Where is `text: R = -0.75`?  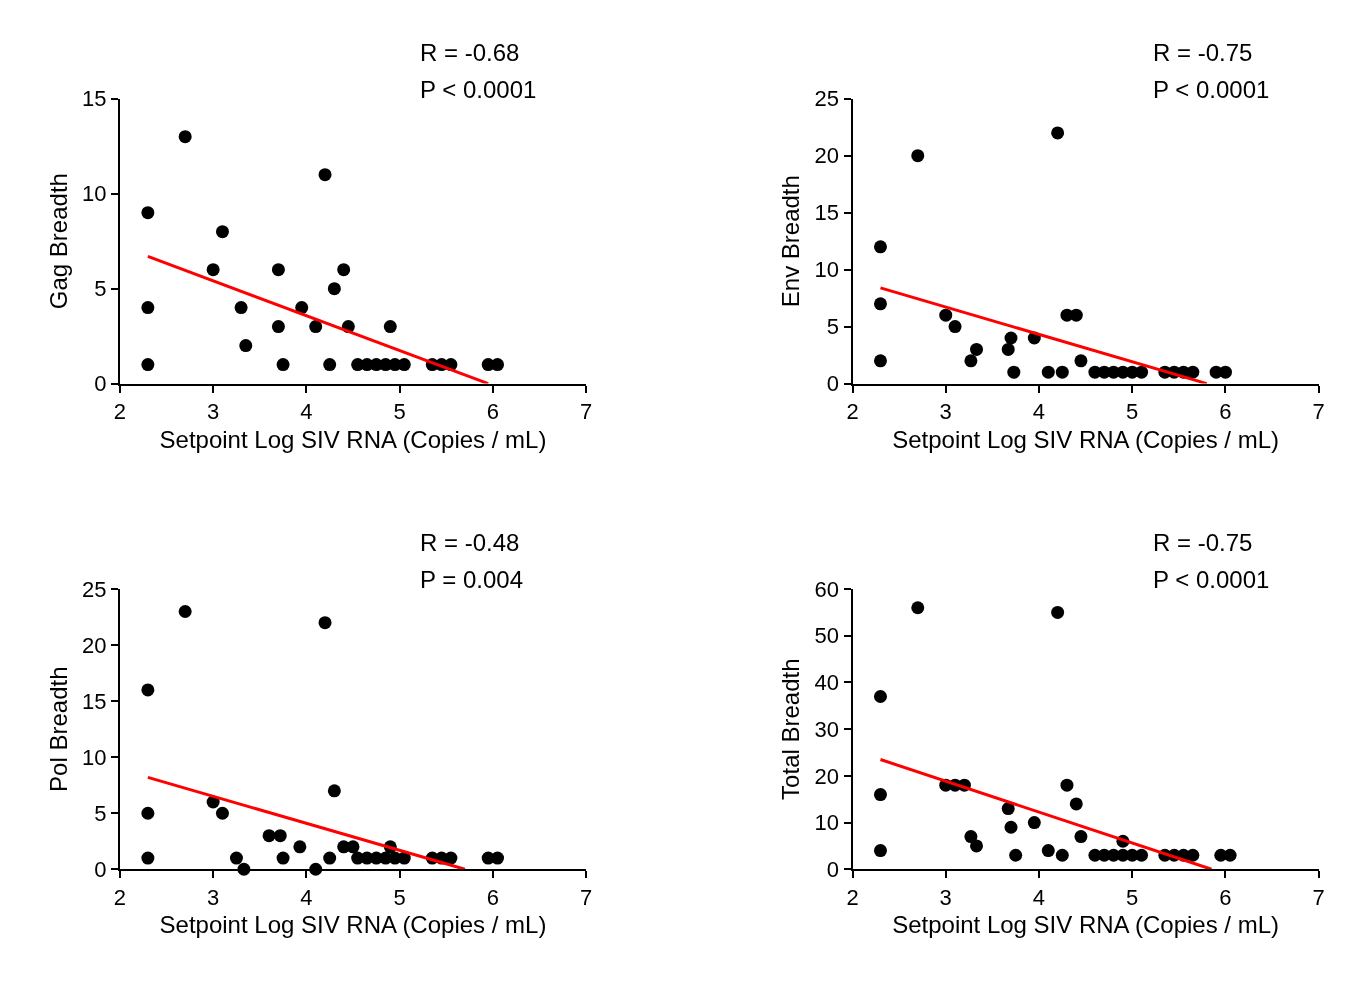 text: R = -0.75 is located at coordinates (1203, 52).